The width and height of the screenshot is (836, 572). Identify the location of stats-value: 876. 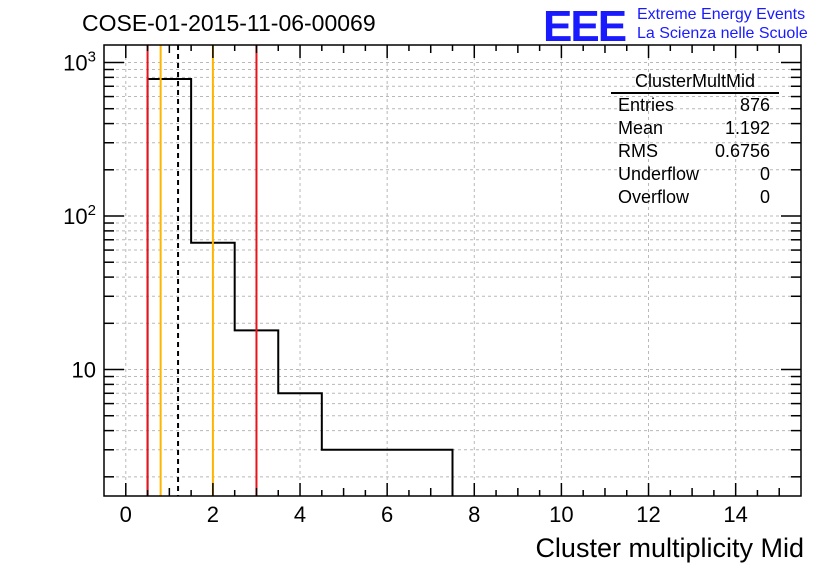
(754, 105).